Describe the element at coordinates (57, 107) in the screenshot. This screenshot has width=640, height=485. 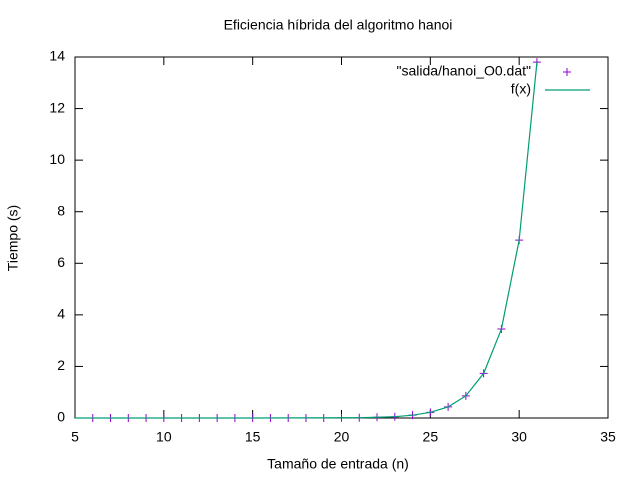
I see `y-tick-label: 12` at that location.